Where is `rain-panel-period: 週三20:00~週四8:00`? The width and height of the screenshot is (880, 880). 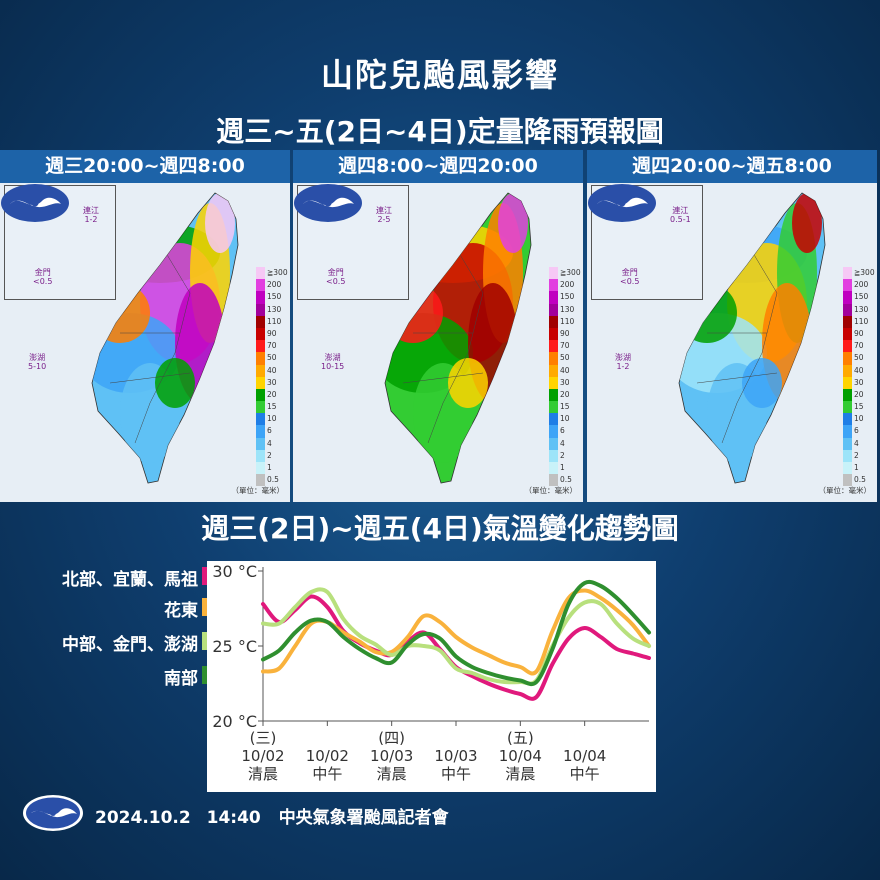 rain-panel-period: 週三20:00~週四8:00 is located at coordinates (145, 166).